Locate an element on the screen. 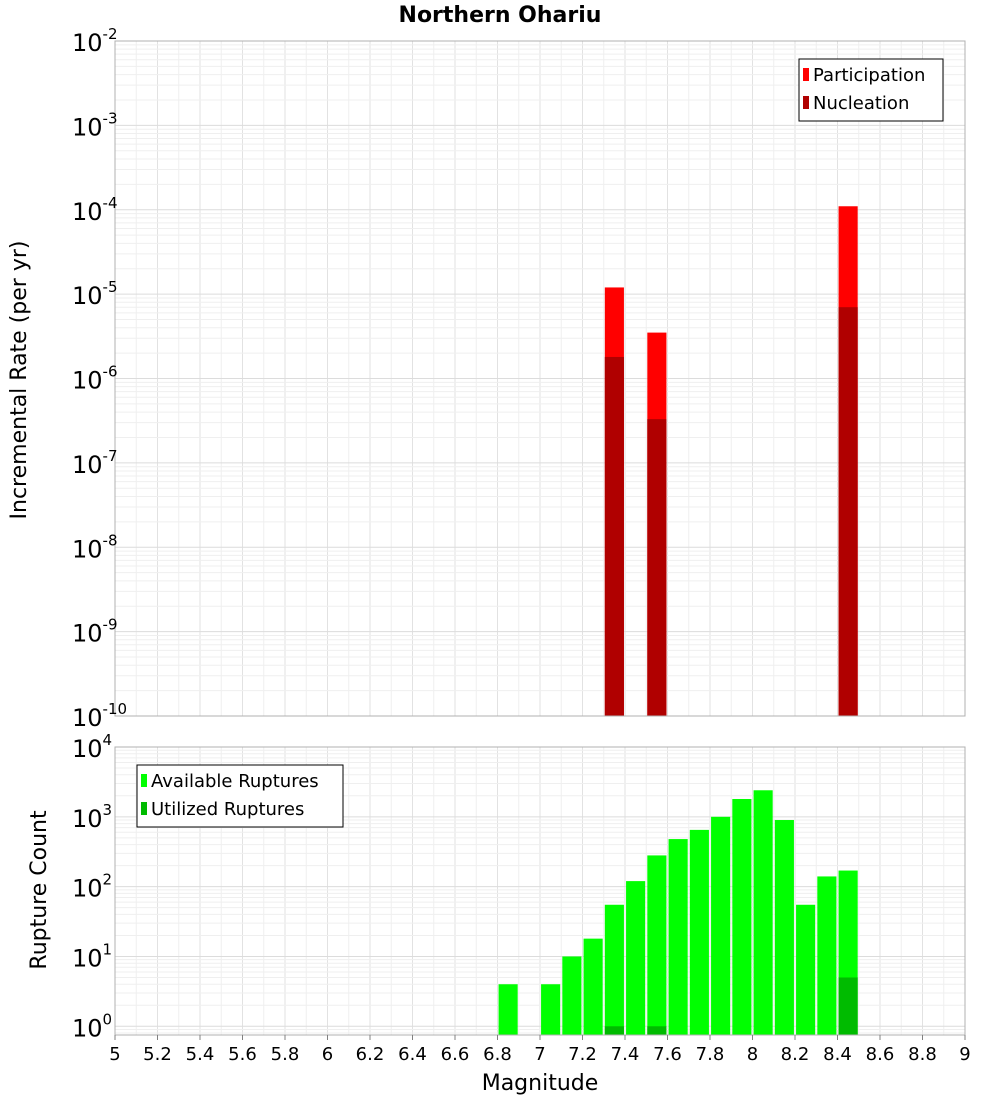 The width and height of the screenshot is (1000, 1100). legend: Available Ruptures Utilized Ruptures is located at coordinates (240, 796).